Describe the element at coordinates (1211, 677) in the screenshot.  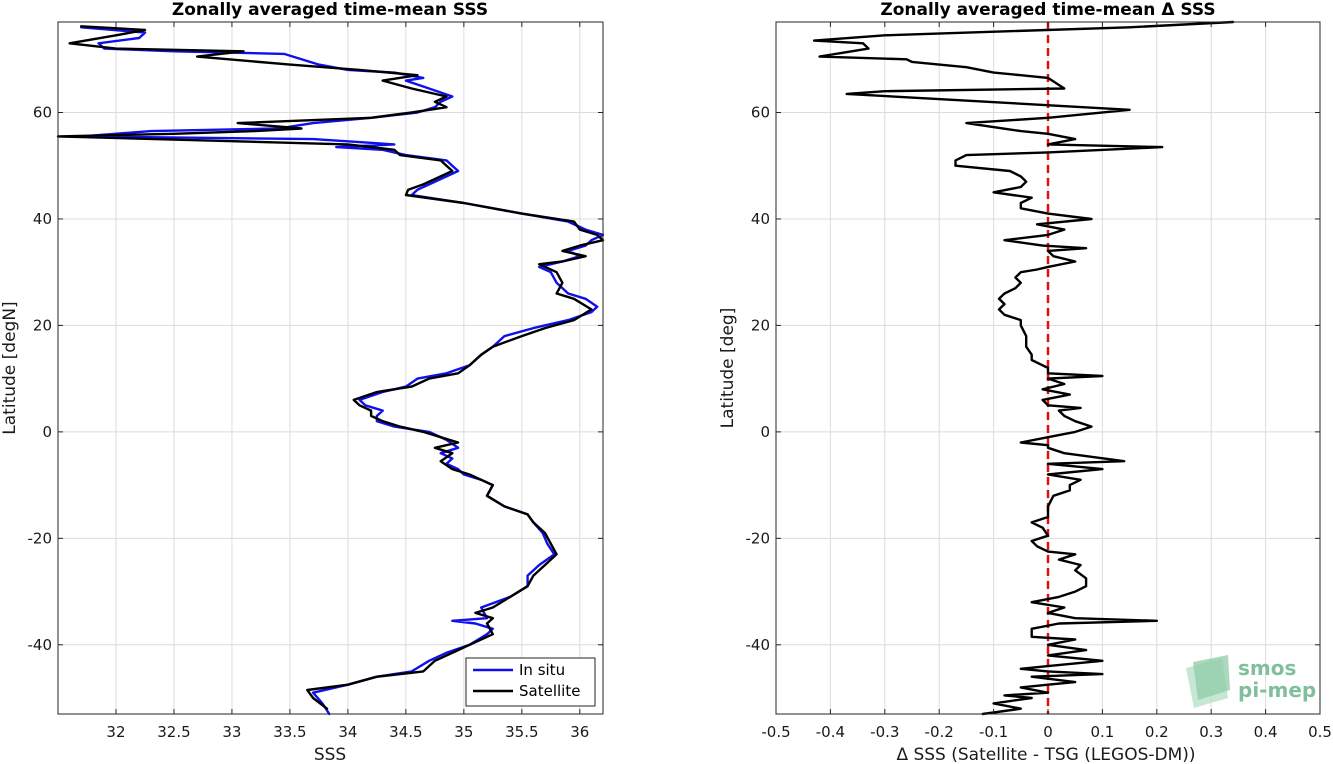
I see `logo-shape-front` at that location.